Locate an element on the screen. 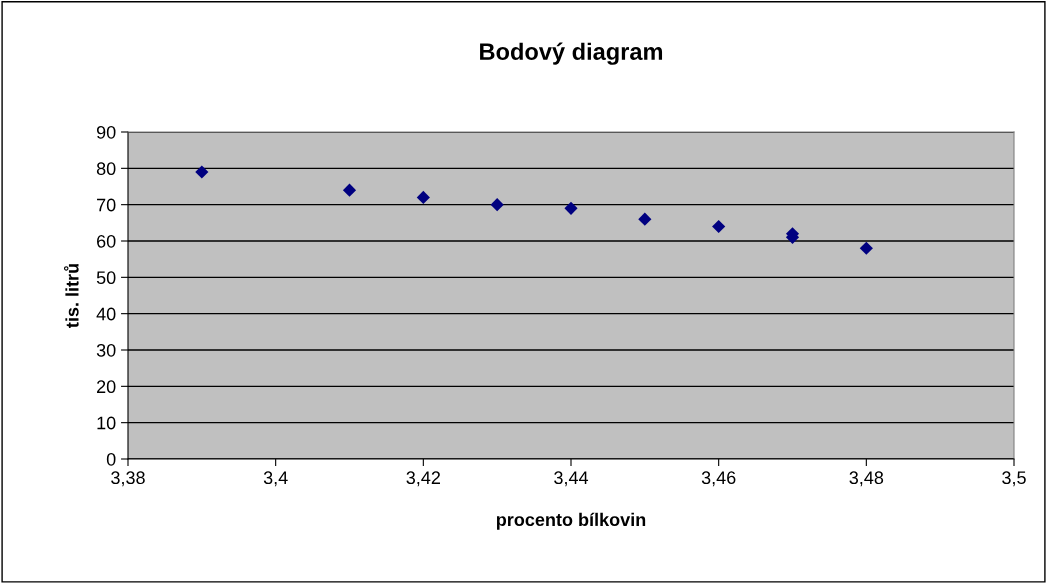  x-tick-label: 3,5 is located at coordinates (1014, 479).